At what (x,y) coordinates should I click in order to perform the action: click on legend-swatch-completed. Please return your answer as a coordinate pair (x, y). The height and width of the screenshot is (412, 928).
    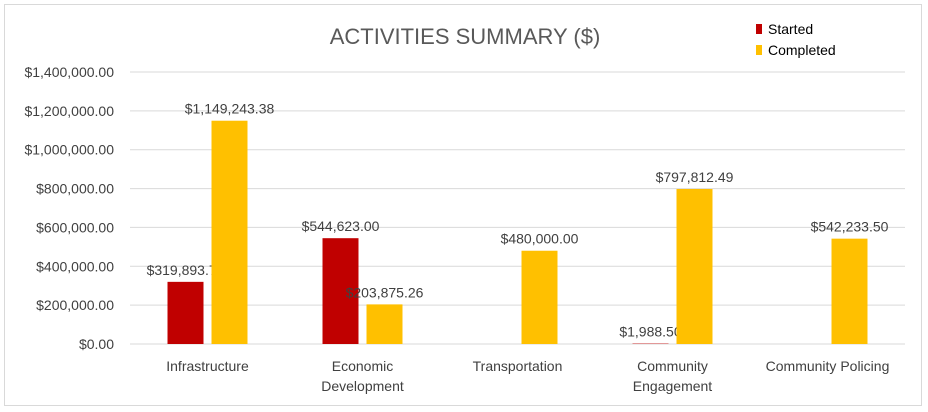
    Looking at the image, I should click on (759, 50).